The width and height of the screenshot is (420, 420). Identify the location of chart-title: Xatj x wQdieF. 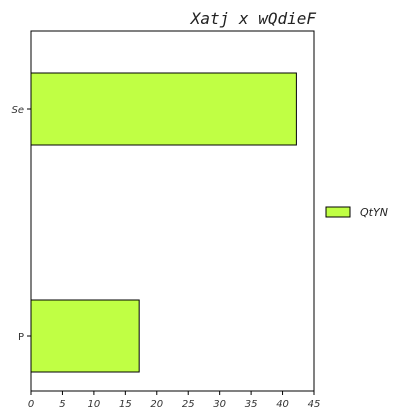
(253, 18).